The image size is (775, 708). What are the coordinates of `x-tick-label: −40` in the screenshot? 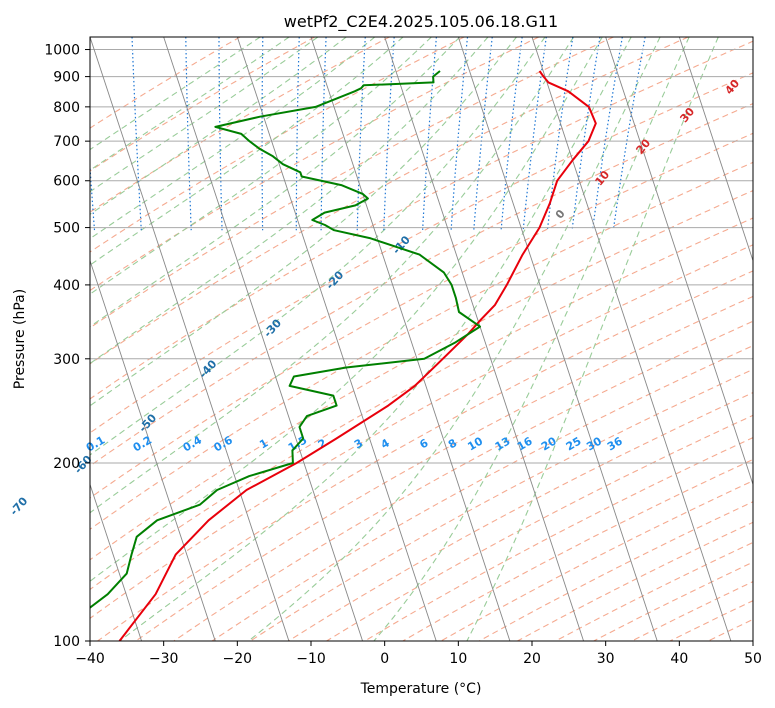 It's located at (90, 659).